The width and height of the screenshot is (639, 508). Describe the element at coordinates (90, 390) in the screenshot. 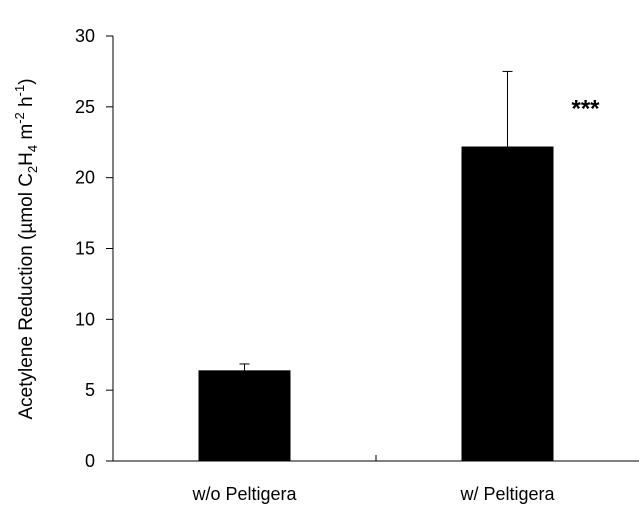

I see `y-tick-label: 5` at that location.